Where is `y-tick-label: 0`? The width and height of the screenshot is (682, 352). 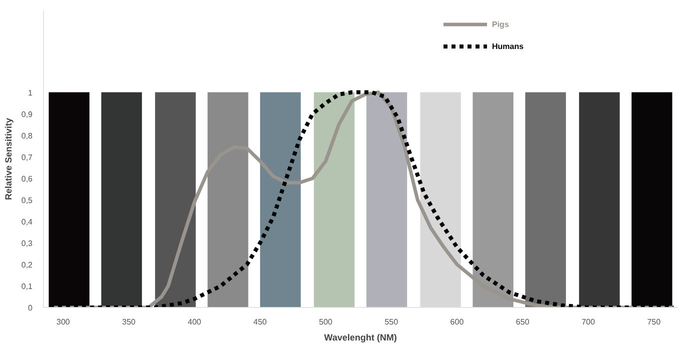 y-tick-label: 0 is located at coordinates (31, 308).